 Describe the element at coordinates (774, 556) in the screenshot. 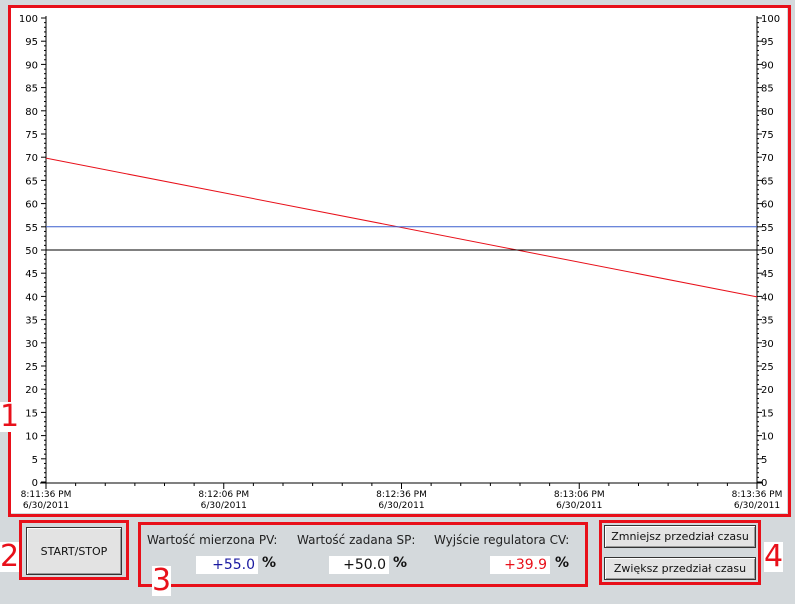

I see `callout-4: 4` at that location.